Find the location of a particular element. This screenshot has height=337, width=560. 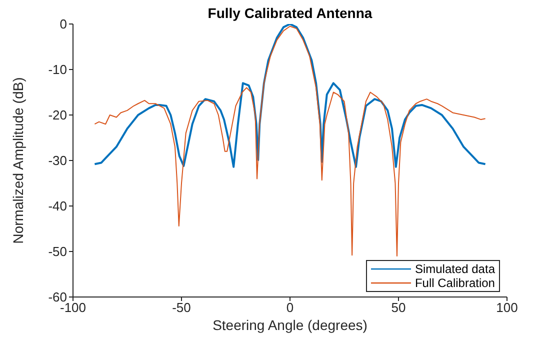

y-axis-title: Normalized Amplitude (dB) is located at coordinates (18, 160).